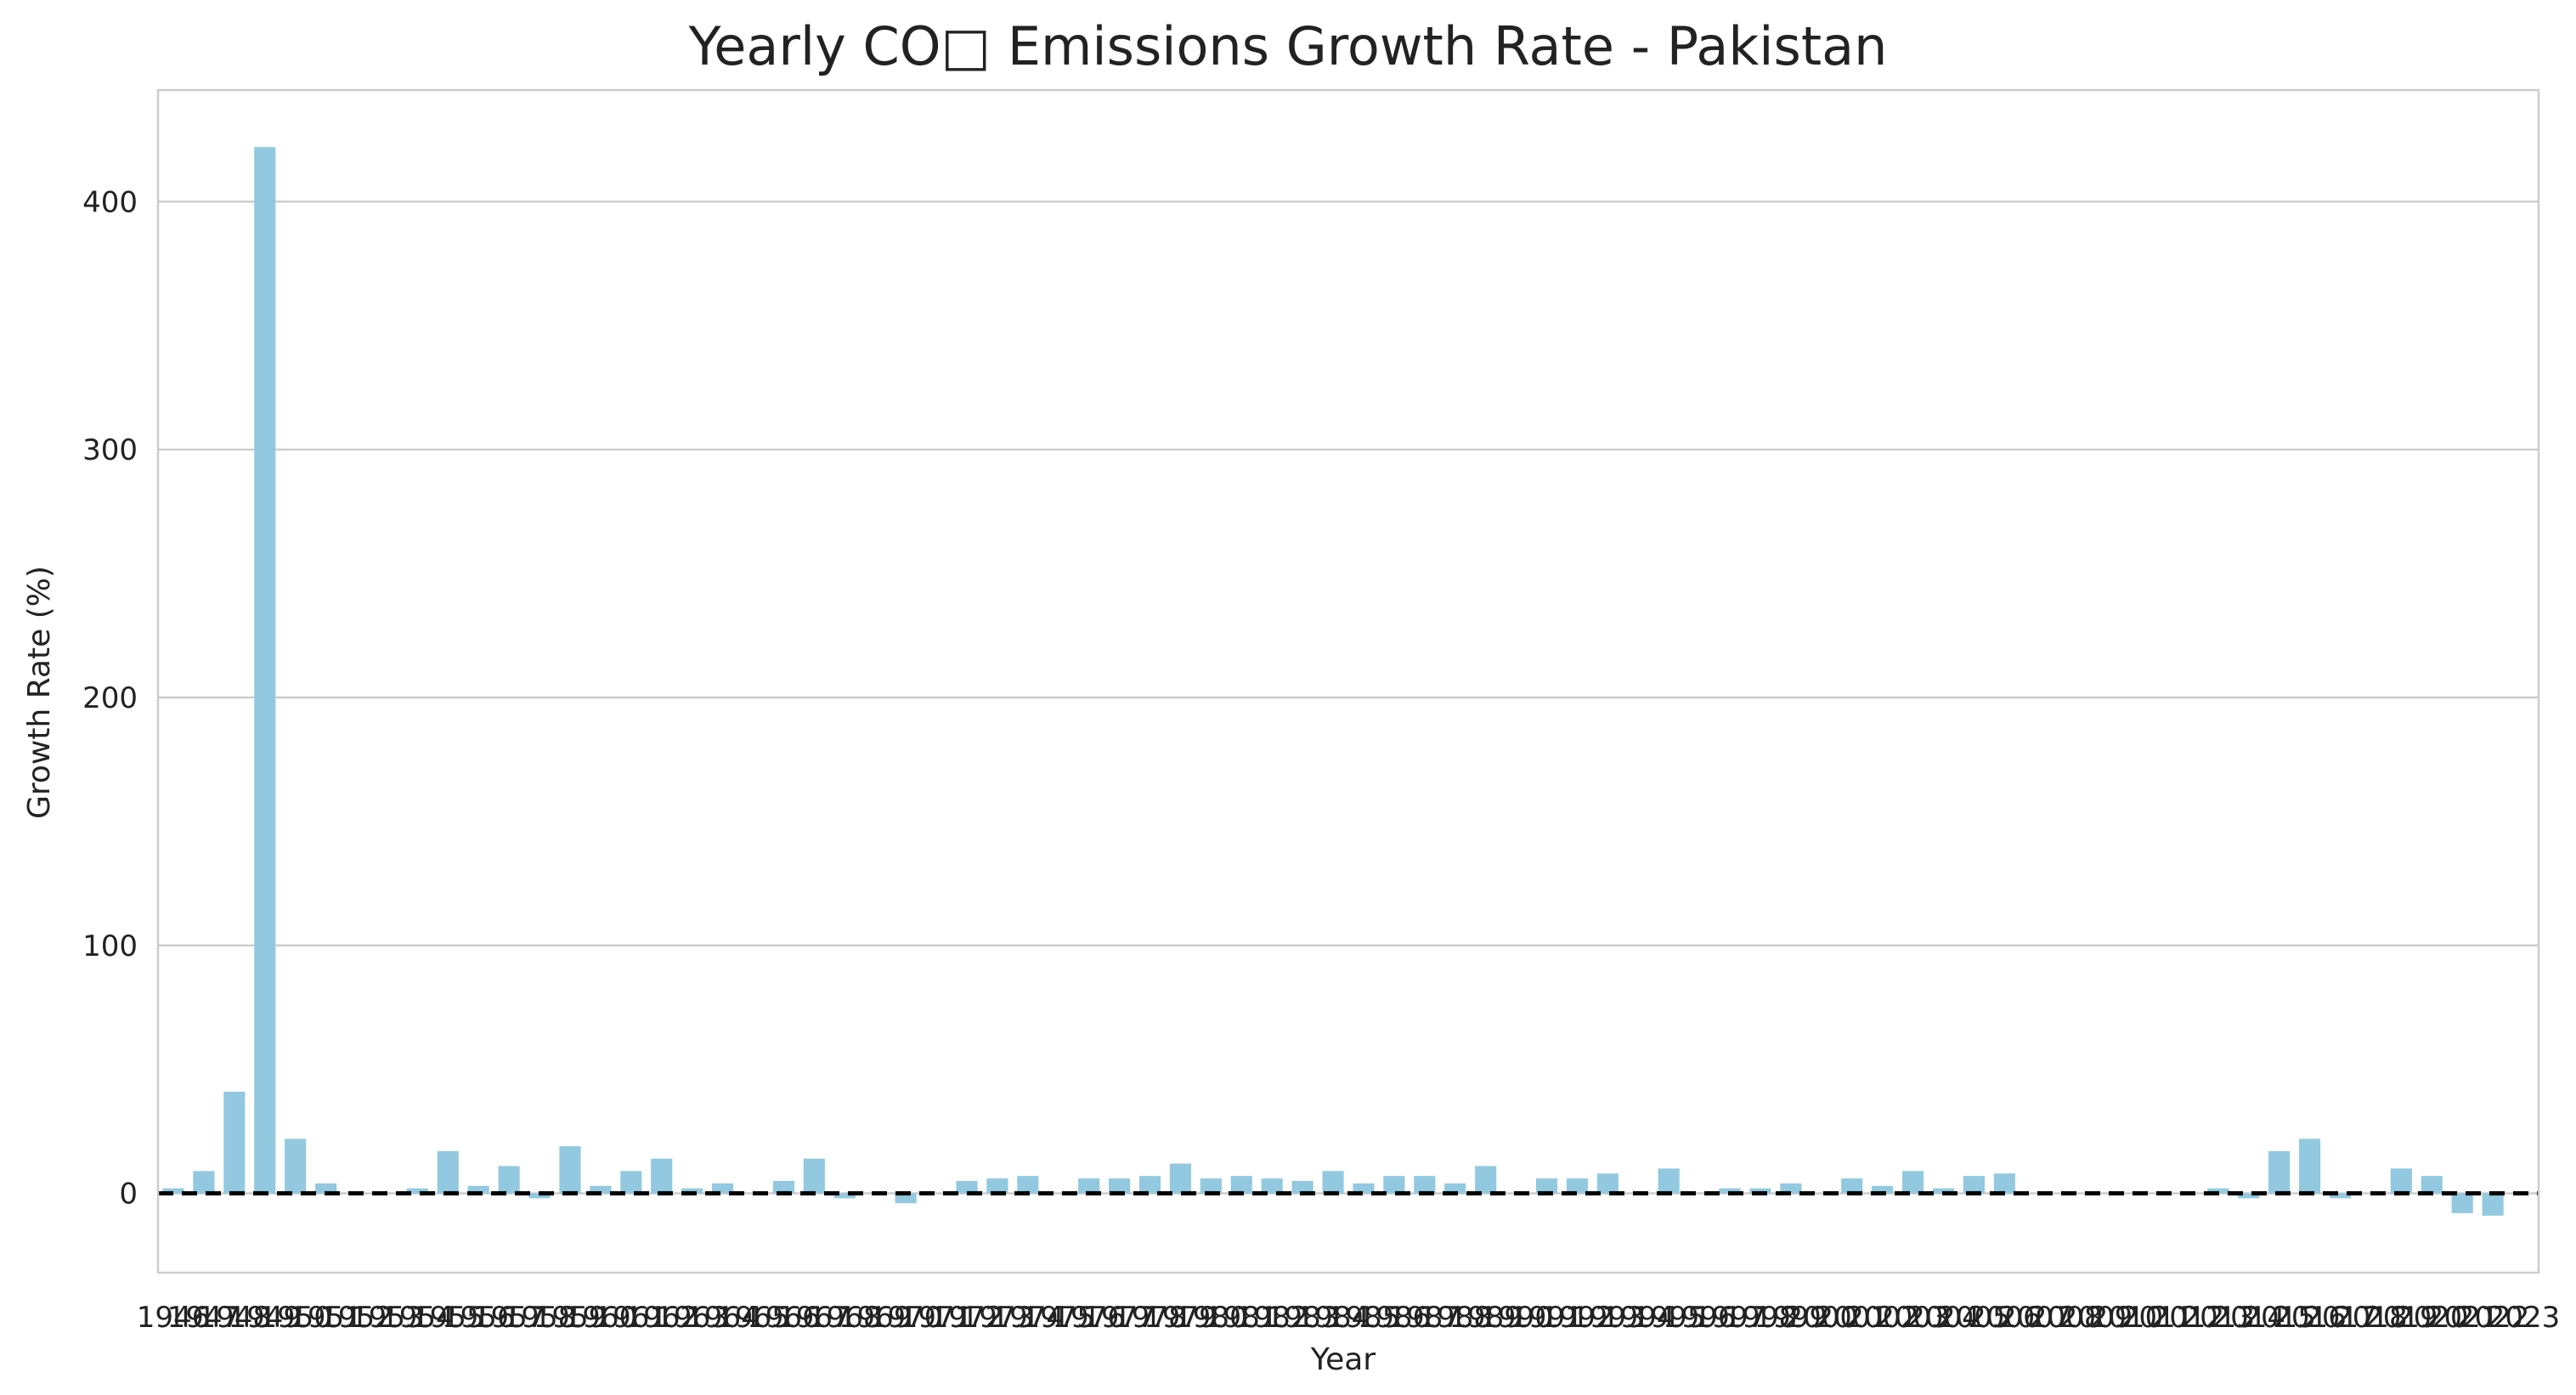  Describe the element at coordinates (601, 1190) in the screenshot. I see `bar-1960` at that location.